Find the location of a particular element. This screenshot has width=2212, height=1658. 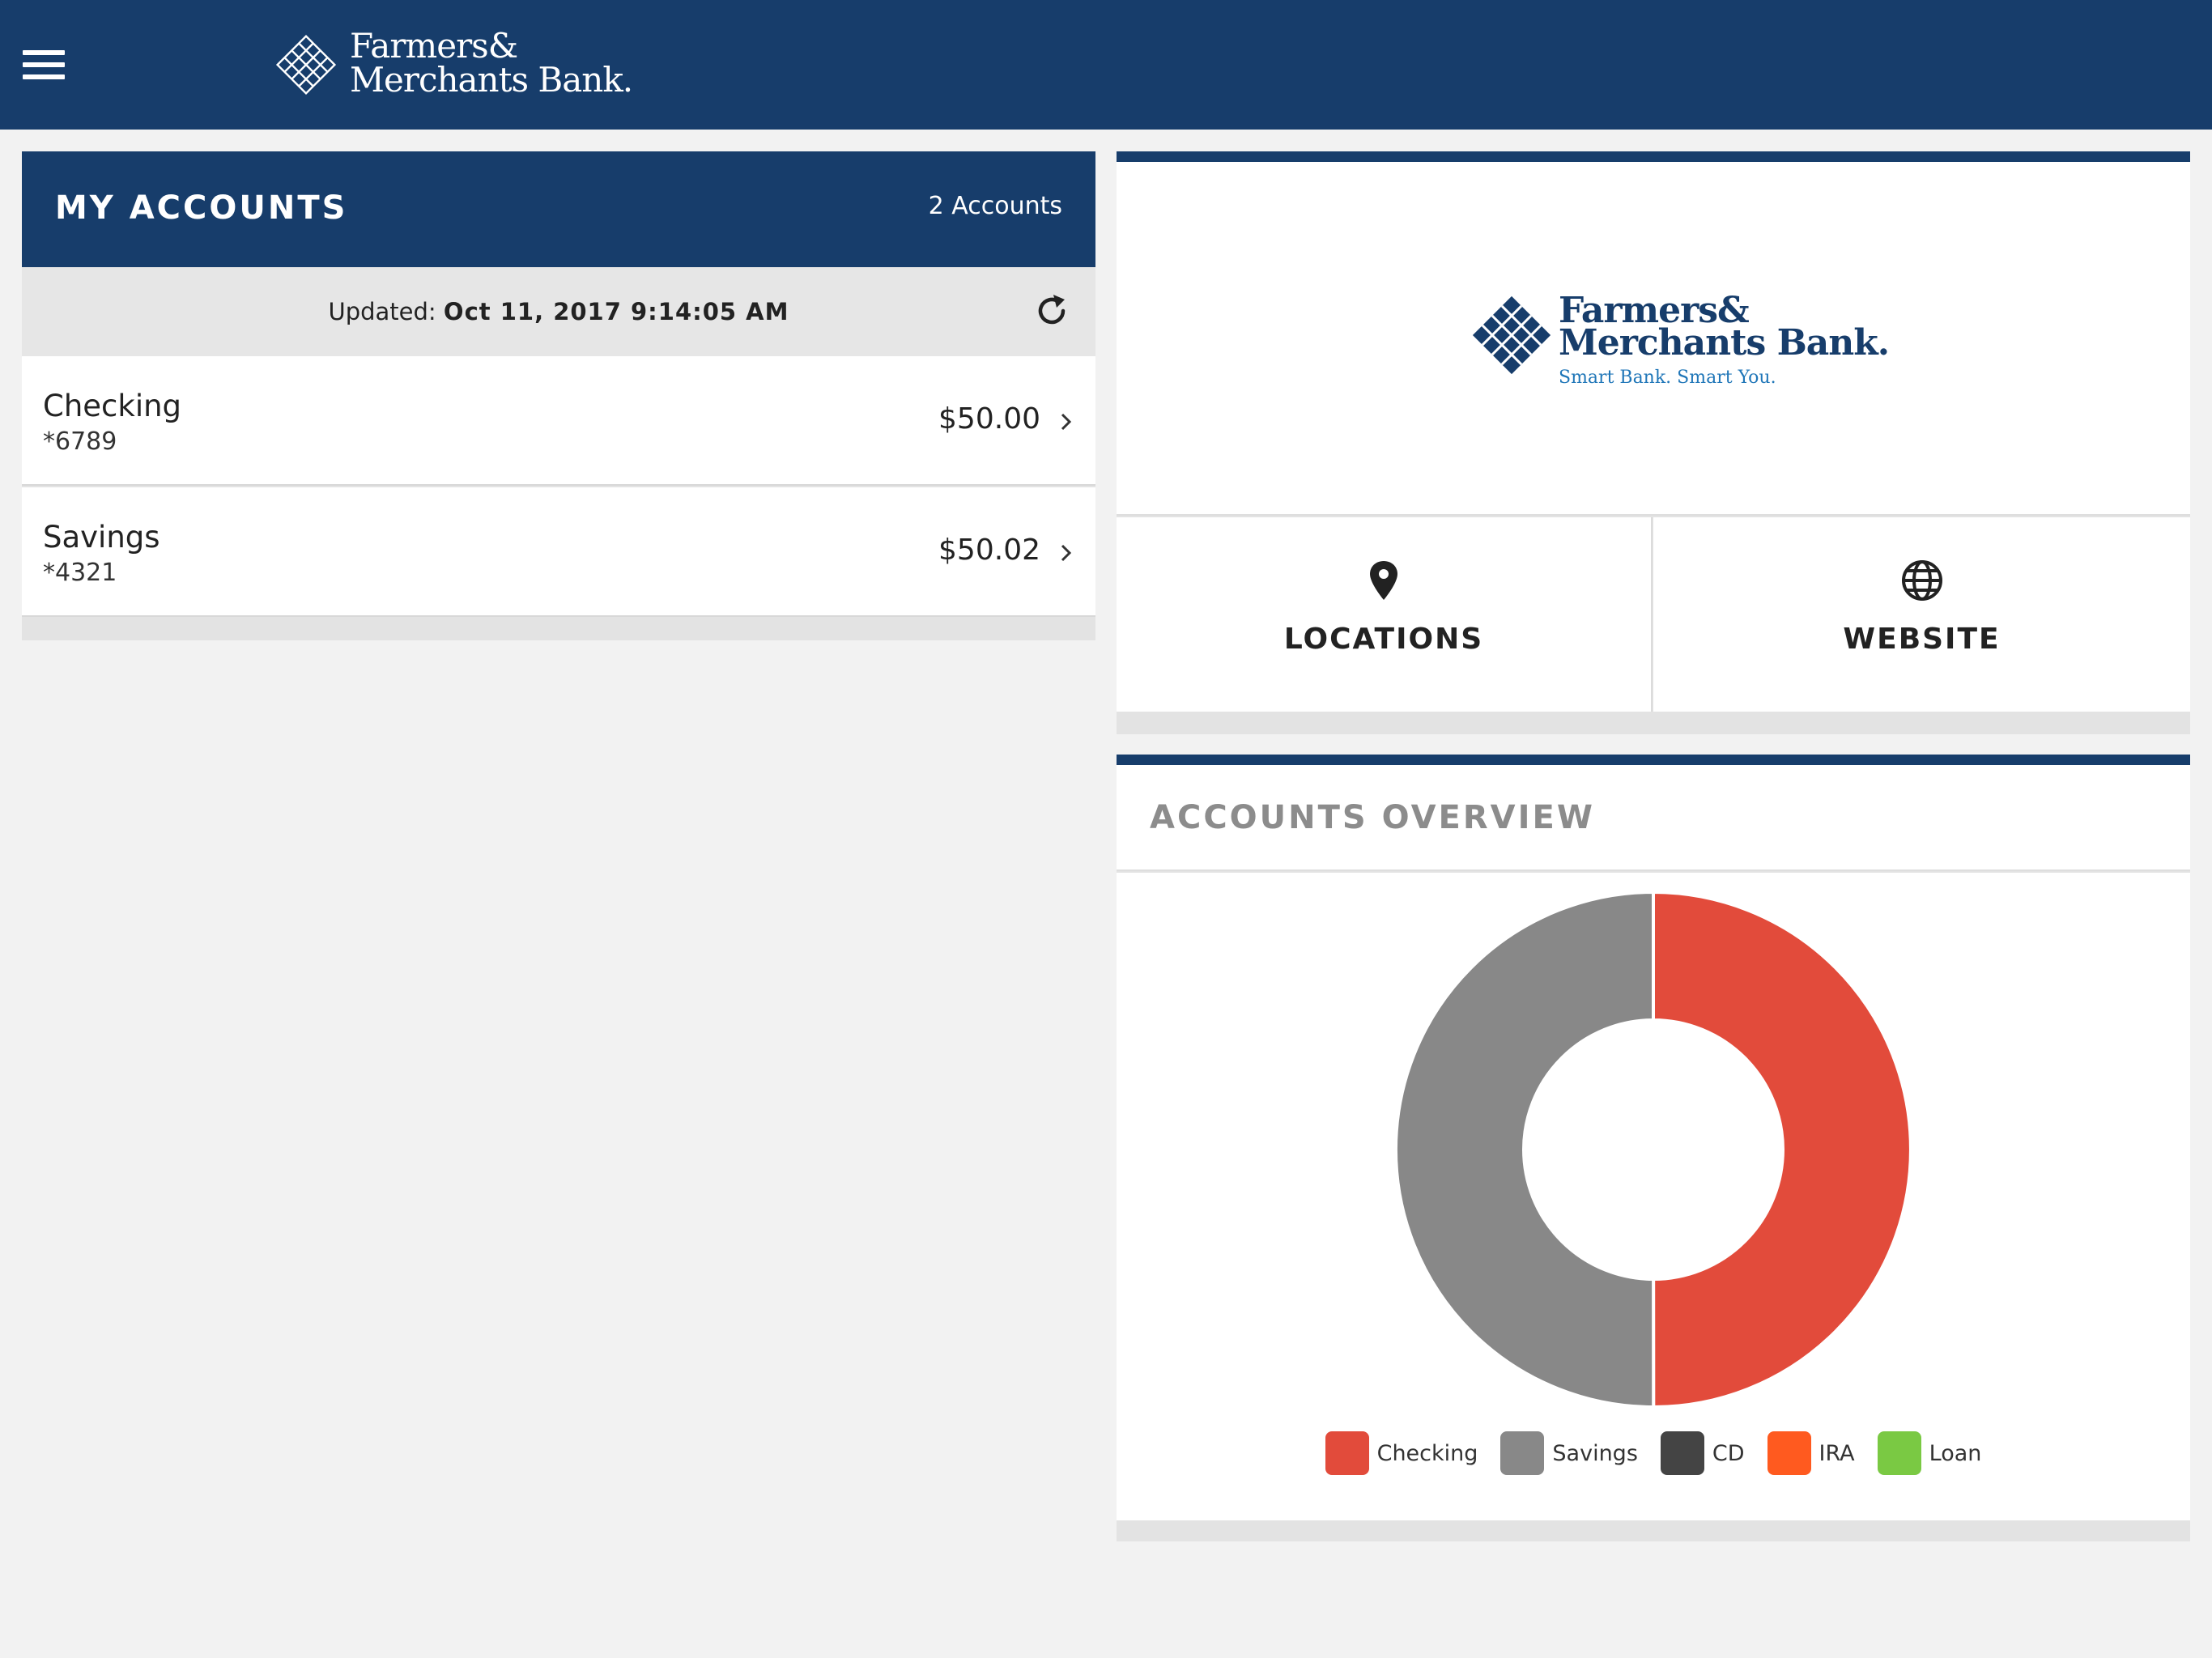

overview-header: ACCOUNTS OVERVIEW is located at coordinates (1654, 818).